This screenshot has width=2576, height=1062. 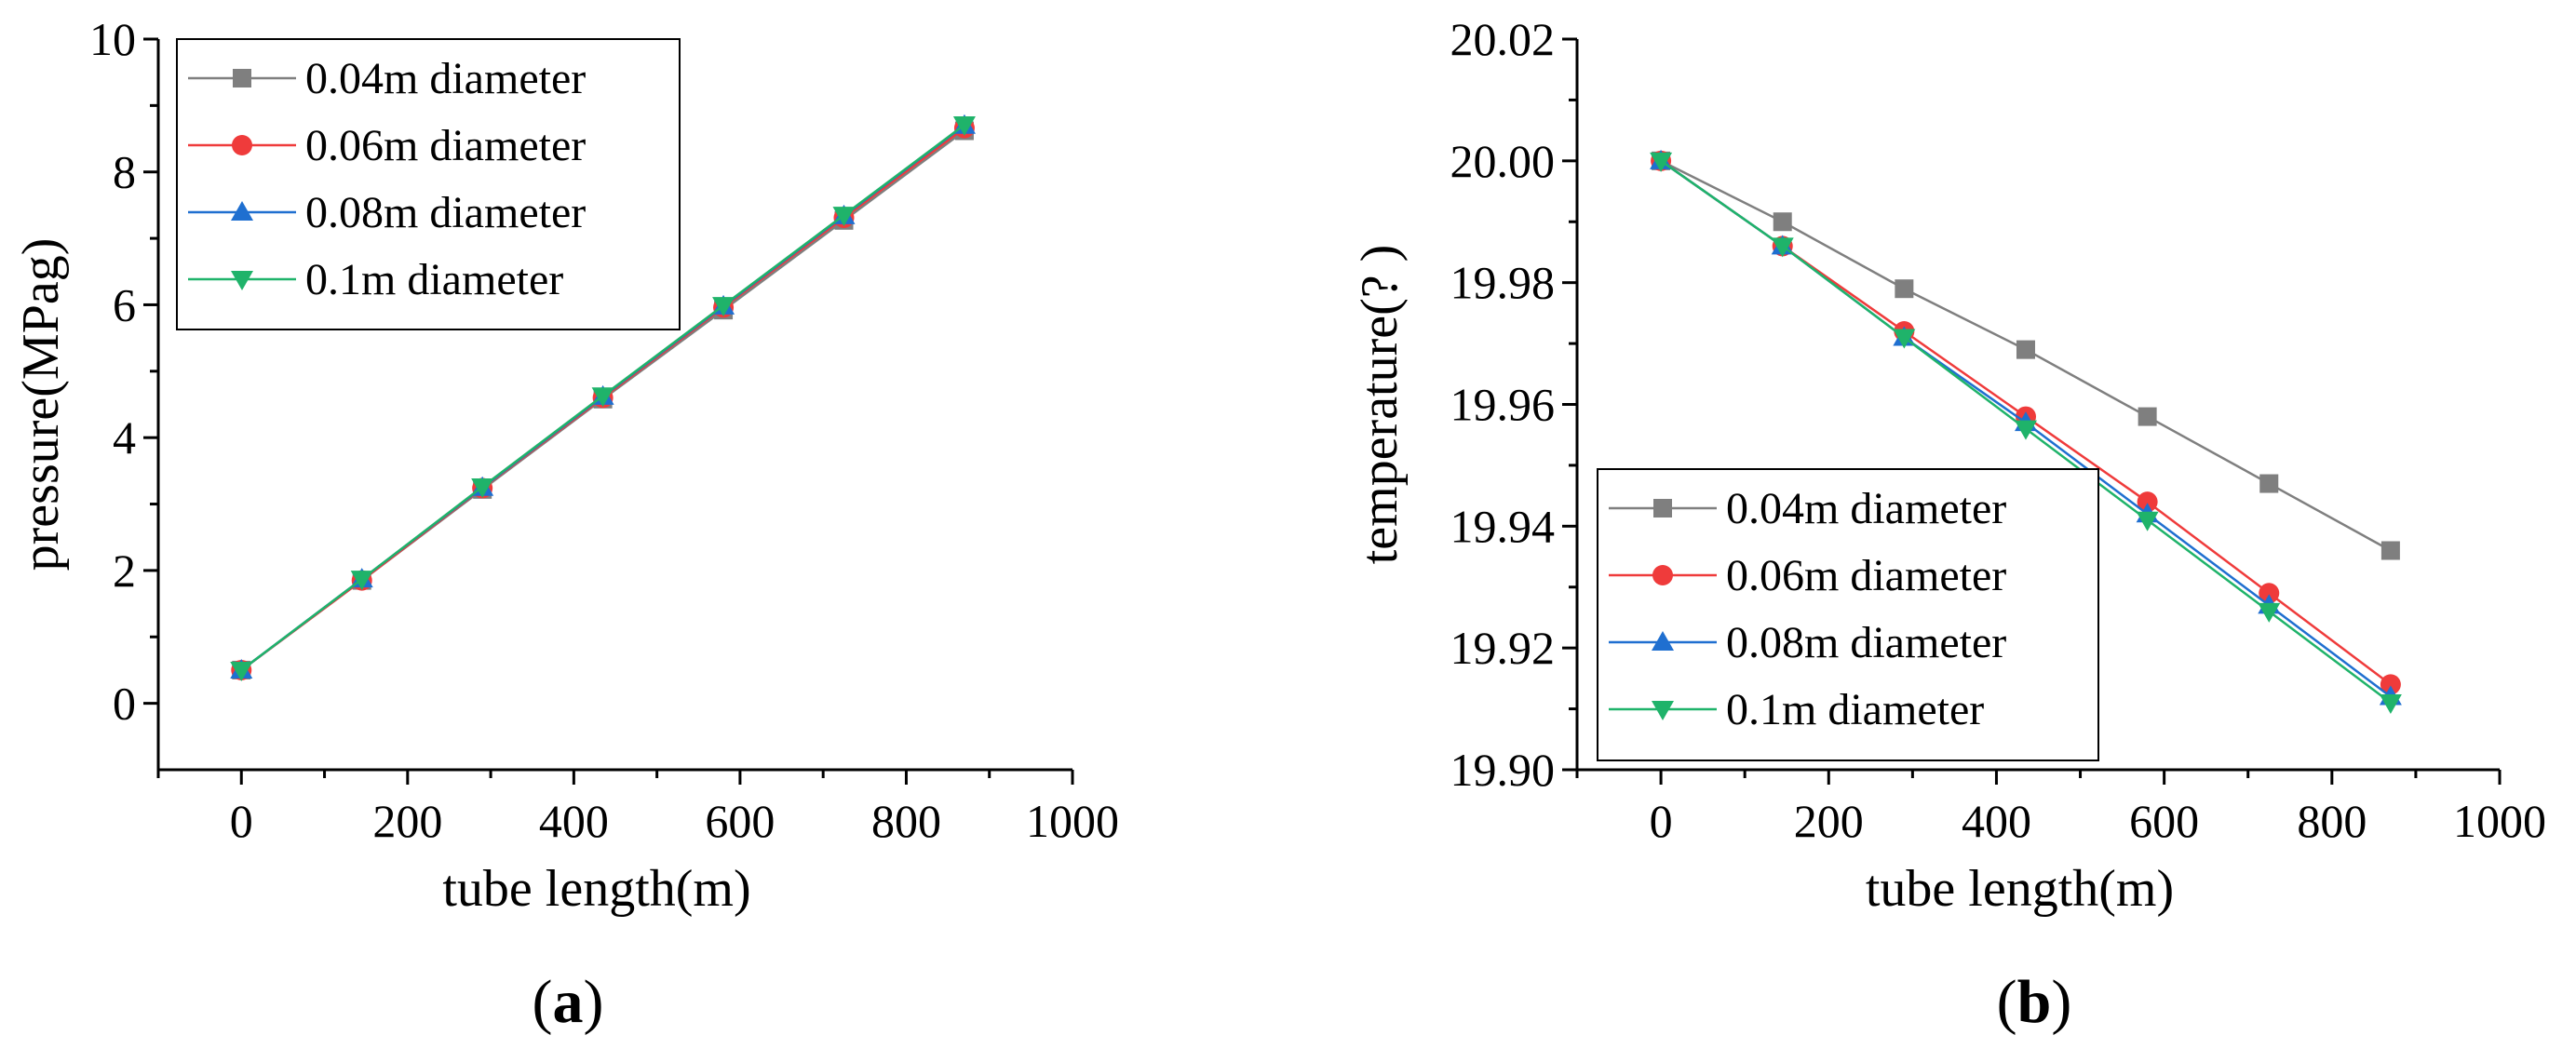 What do you see at coordinates (1503, 770) in the screenshot?
I see `y-tick-label: 19.90` at bounding box center [1503, 770].